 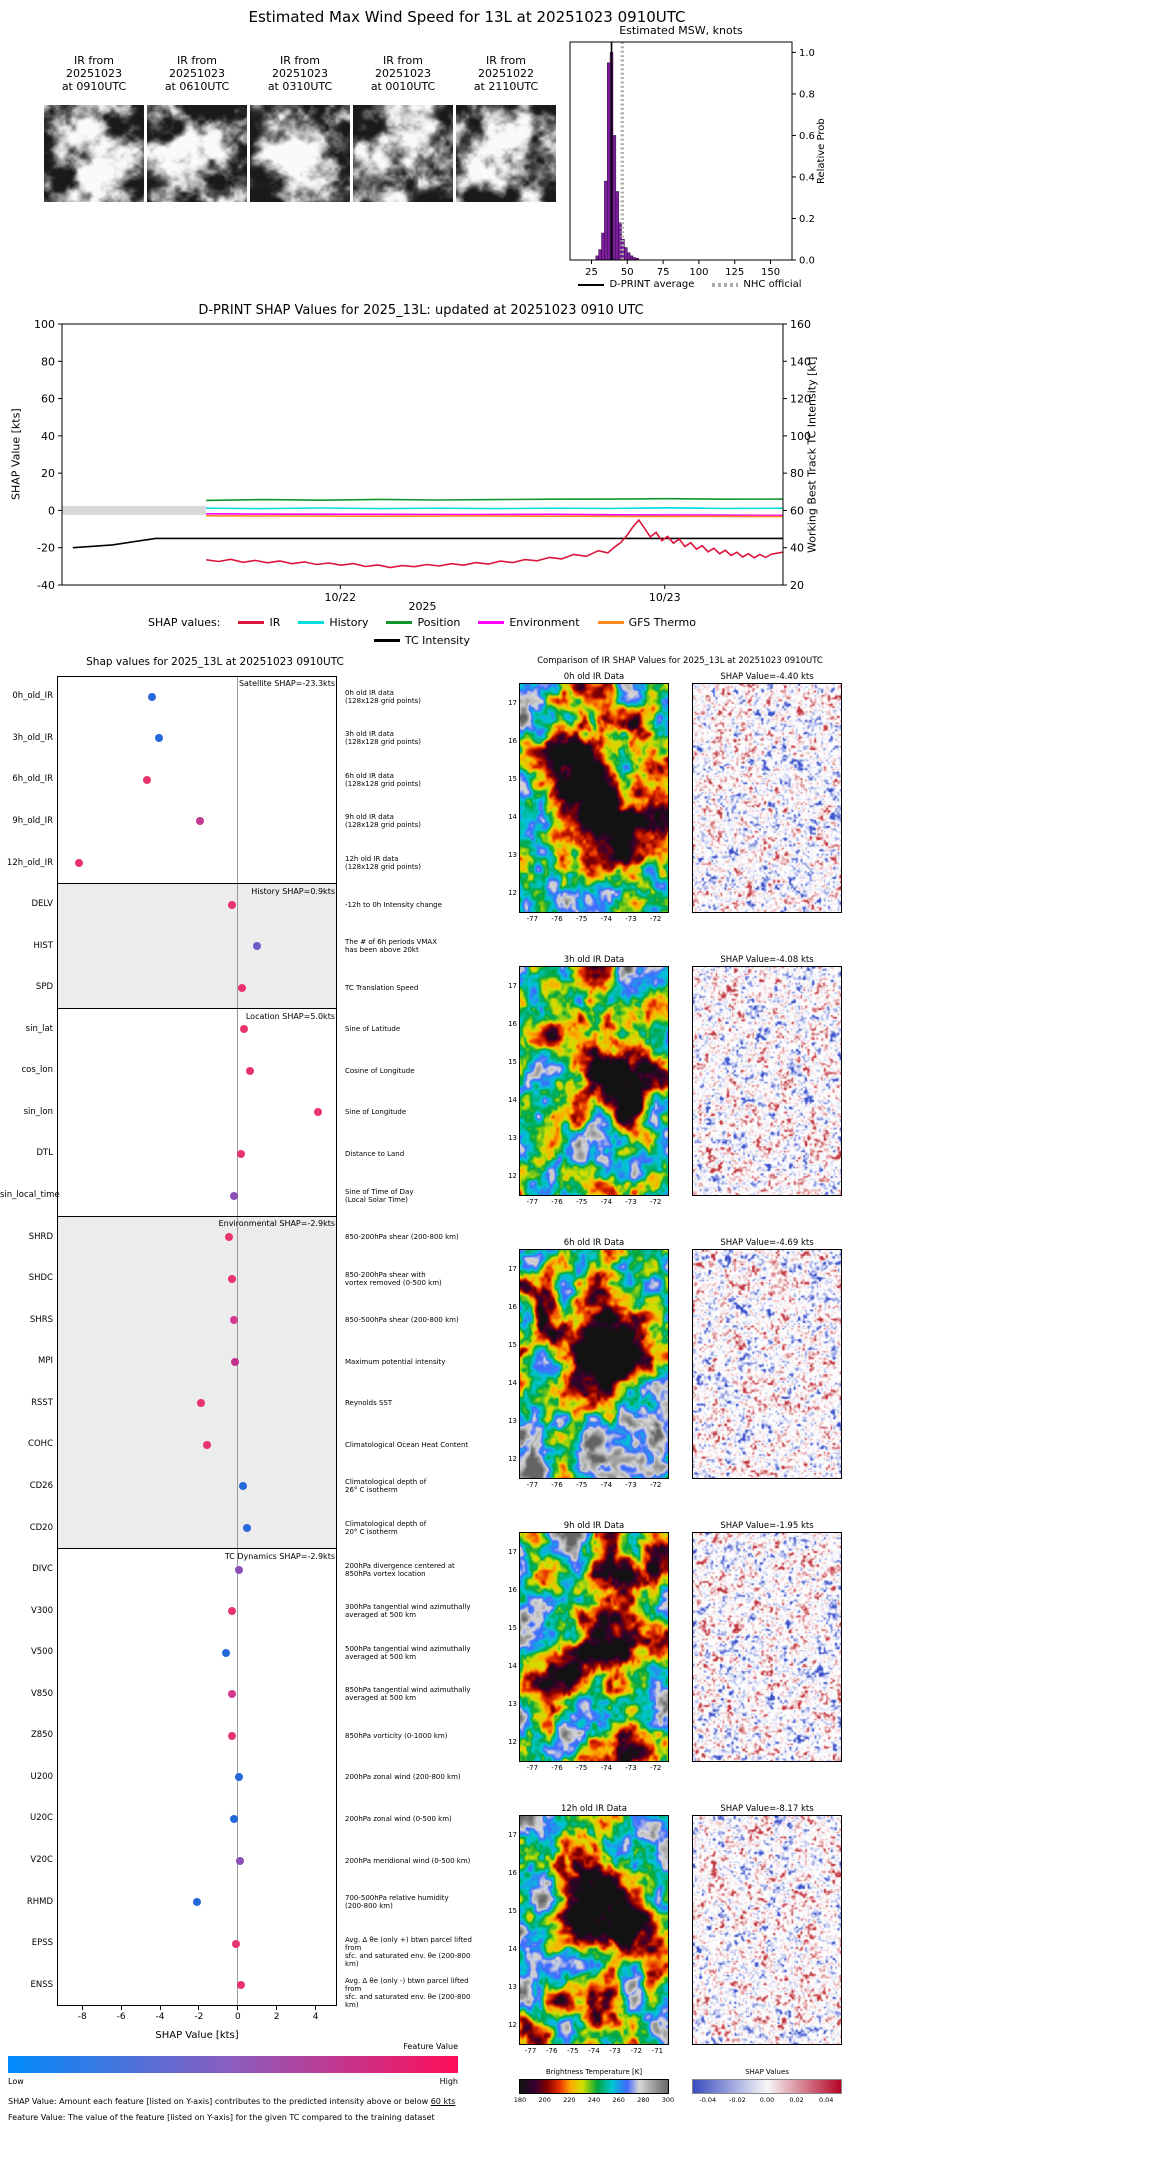 What do you see at coordinates (797, 548) in the screenshot?
I see `timeseries-ytick-right-label: 40` at bounding box center [797, 548].